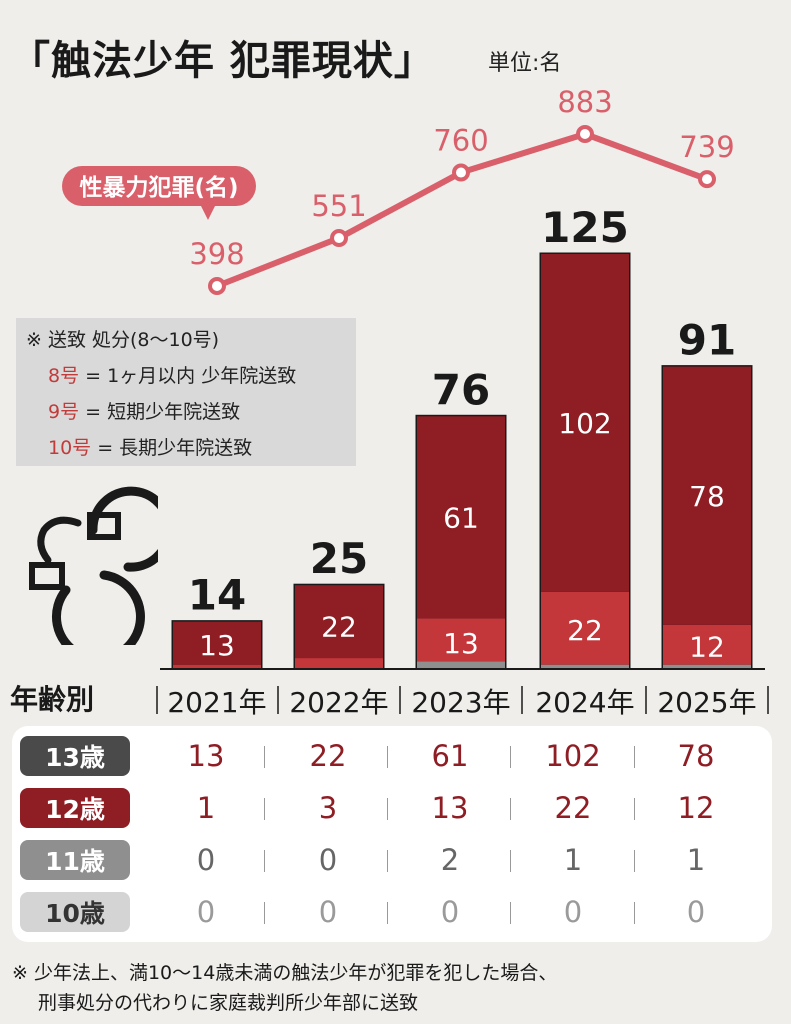 The image size is (791, 1024). Describe the element at coordinates (160, 412) in the screenshot. I see `legend-text: = 短期少年院送致` at that location.